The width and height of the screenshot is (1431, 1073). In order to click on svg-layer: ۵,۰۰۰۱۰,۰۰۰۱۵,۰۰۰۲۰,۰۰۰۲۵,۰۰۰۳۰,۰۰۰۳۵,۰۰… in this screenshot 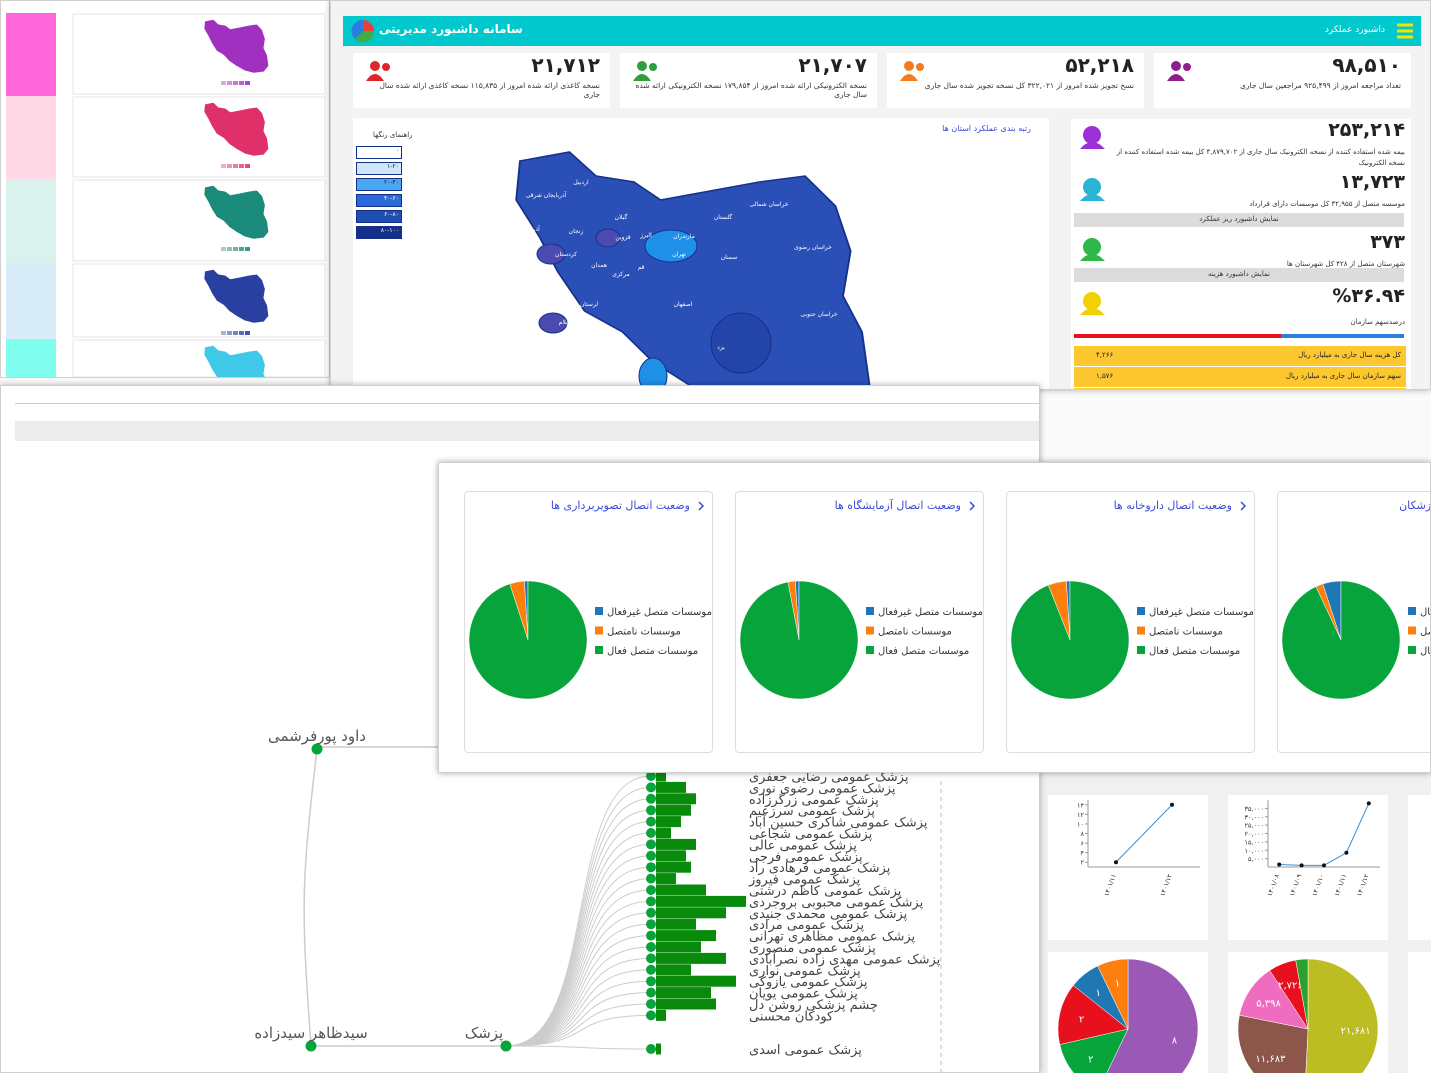, I will do `click(1312, 848)`.